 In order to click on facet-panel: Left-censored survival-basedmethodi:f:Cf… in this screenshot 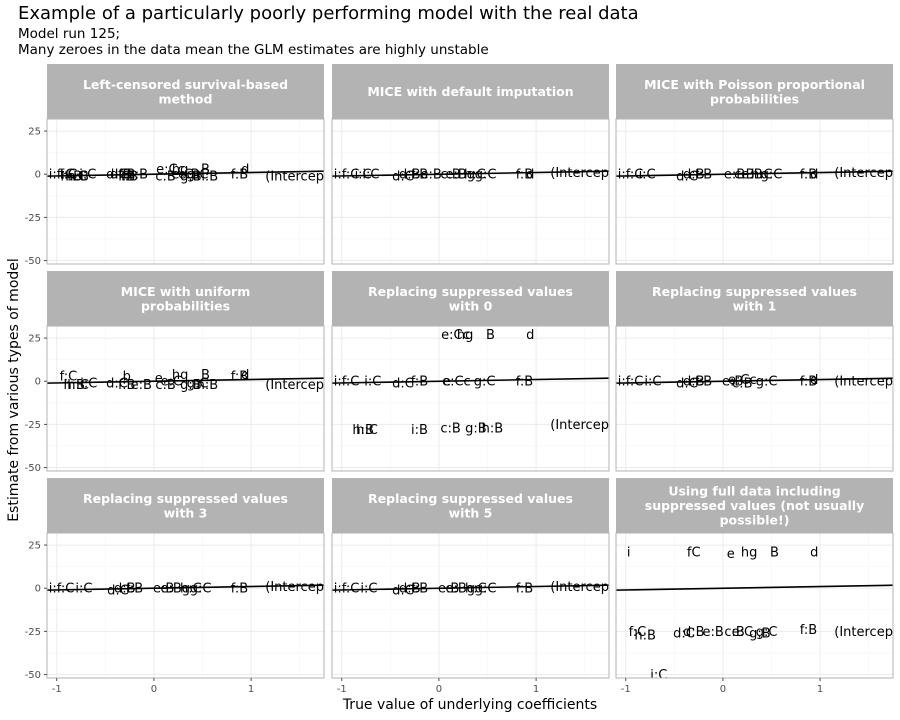, I will do `click(175, 165)`.